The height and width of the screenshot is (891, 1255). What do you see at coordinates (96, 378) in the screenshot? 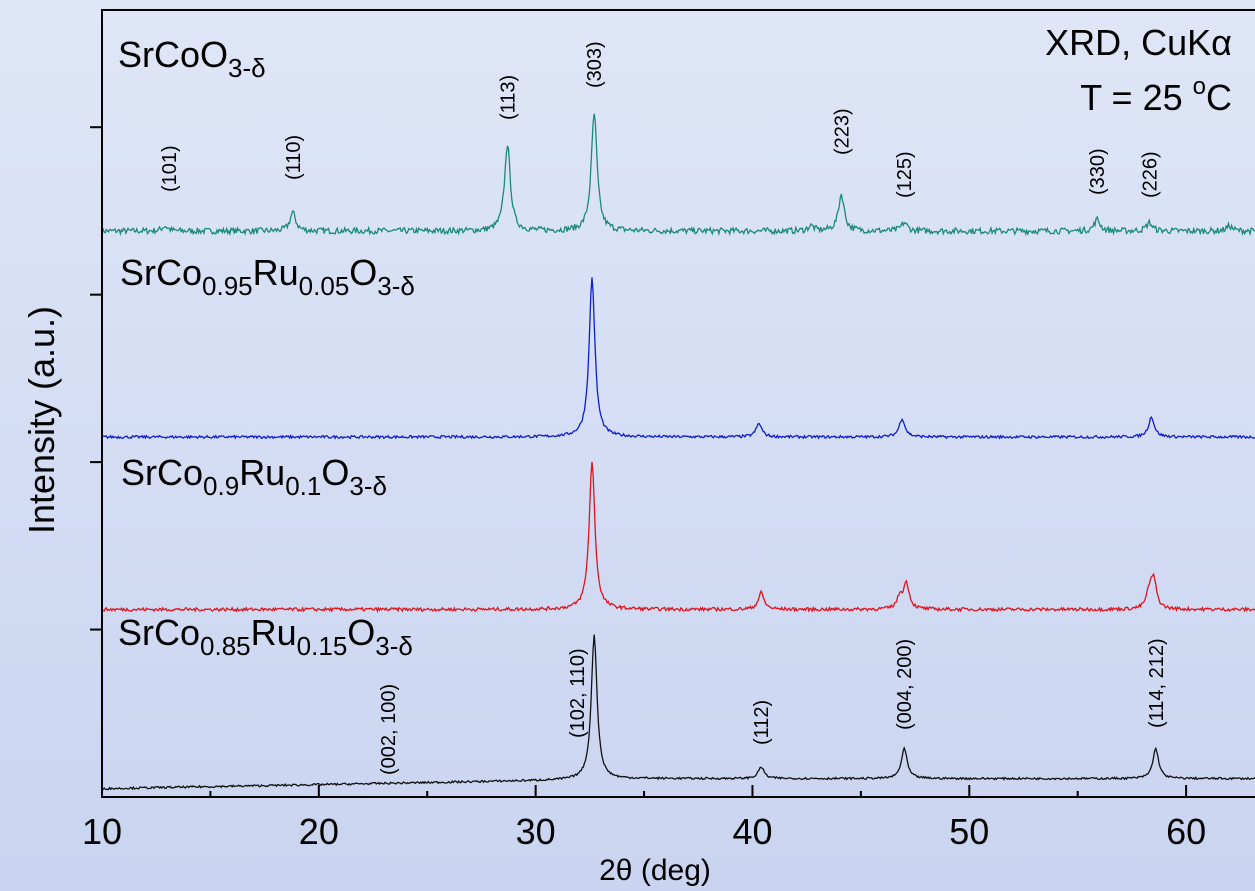
I see `y-axis` at bounding box center [96, 378].